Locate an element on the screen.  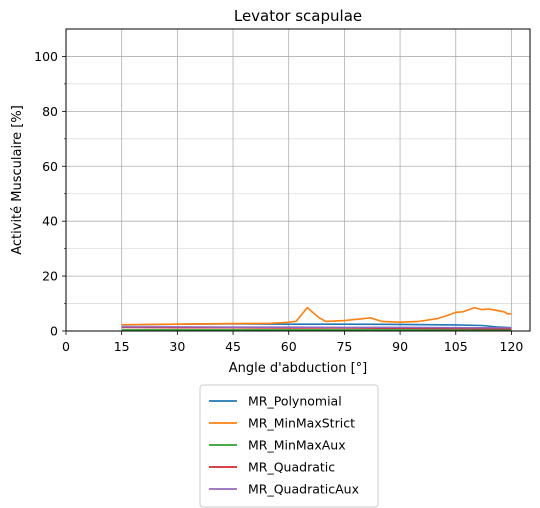
x-tick-label: 0 is located at coordinates (66, 346).